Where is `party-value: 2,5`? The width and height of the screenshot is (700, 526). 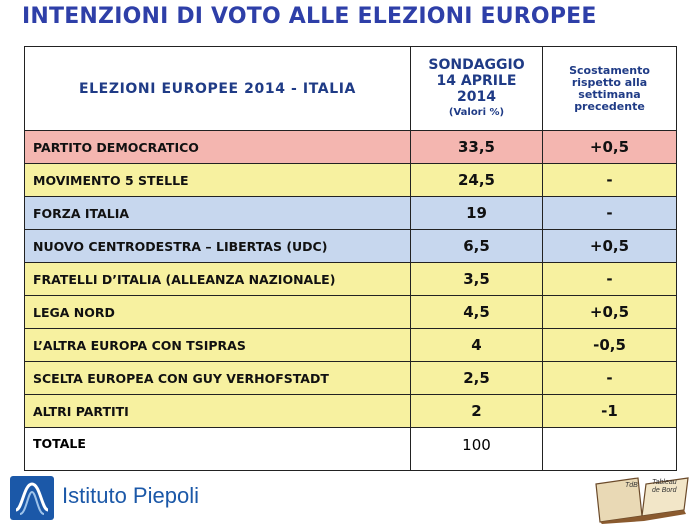
party-value: 2,5 is located at coordinates (476, 378).